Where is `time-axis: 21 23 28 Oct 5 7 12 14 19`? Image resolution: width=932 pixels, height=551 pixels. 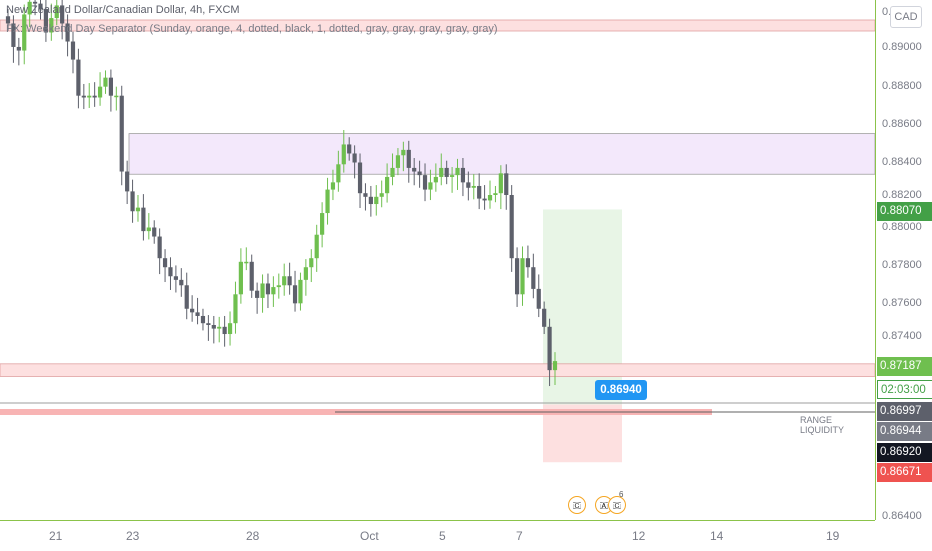
time-axis: 21 23 28 Oct 5 7 12 14 19 is located at coordinates (437, 535).